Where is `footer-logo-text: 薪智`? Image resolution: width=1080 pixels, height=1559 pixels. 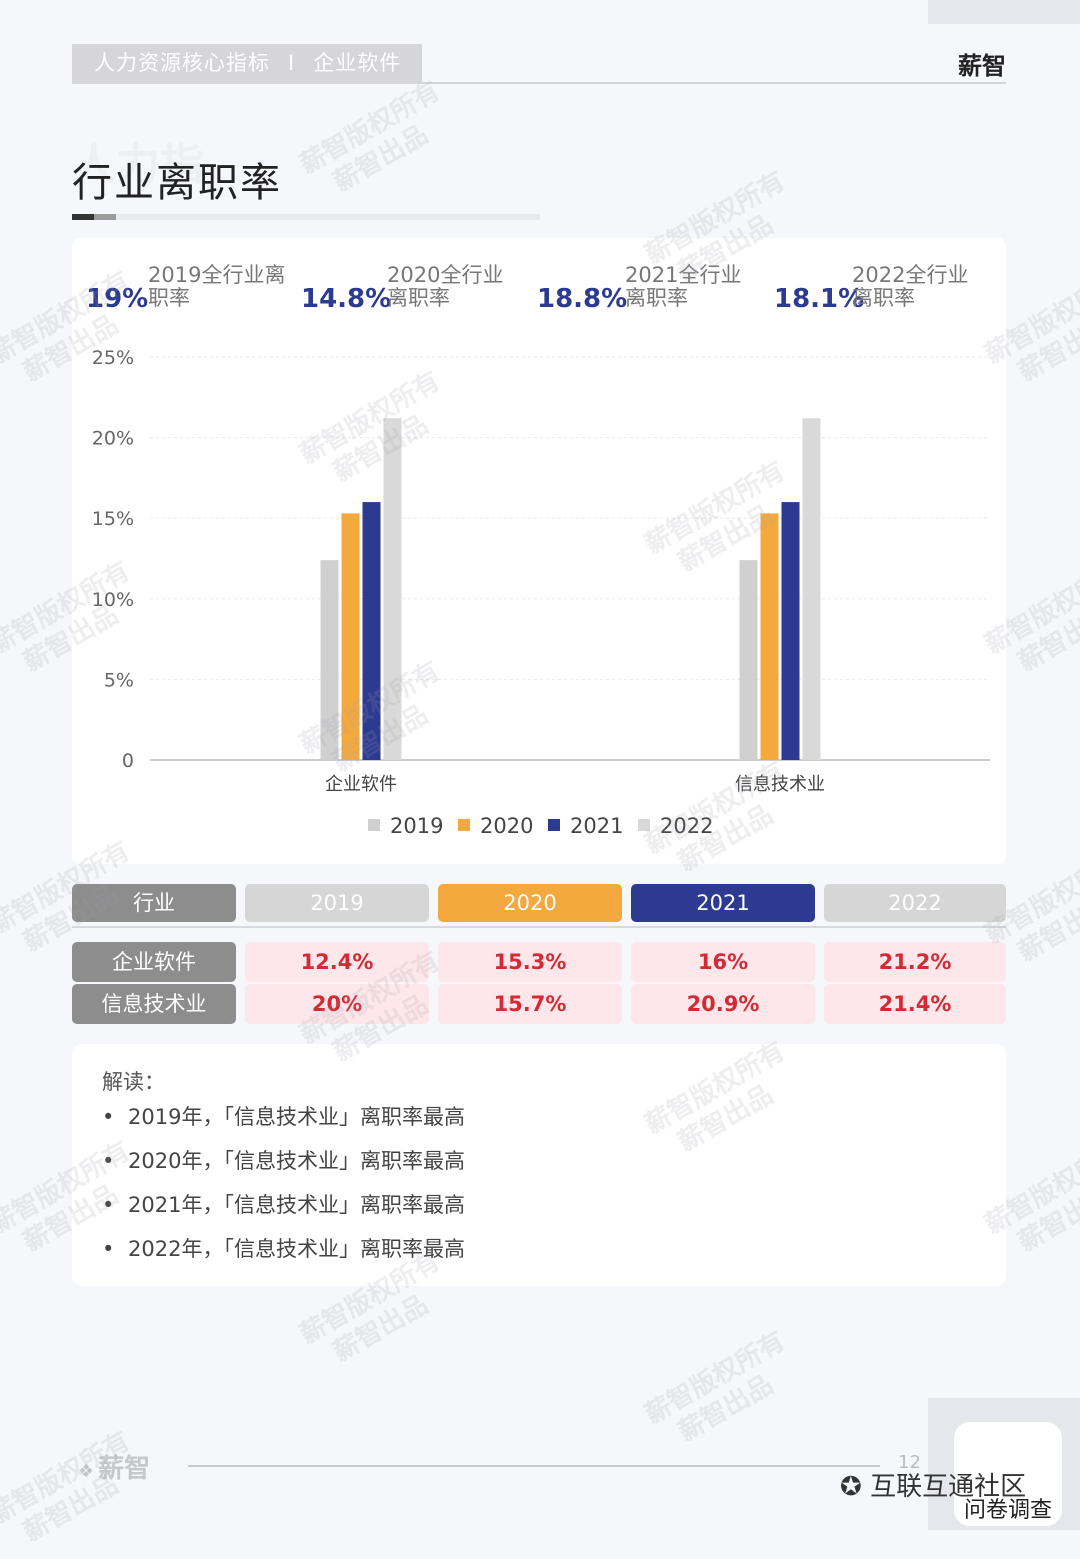
footer-logo-text: 薪智 is located at coordinates (124, 1469).